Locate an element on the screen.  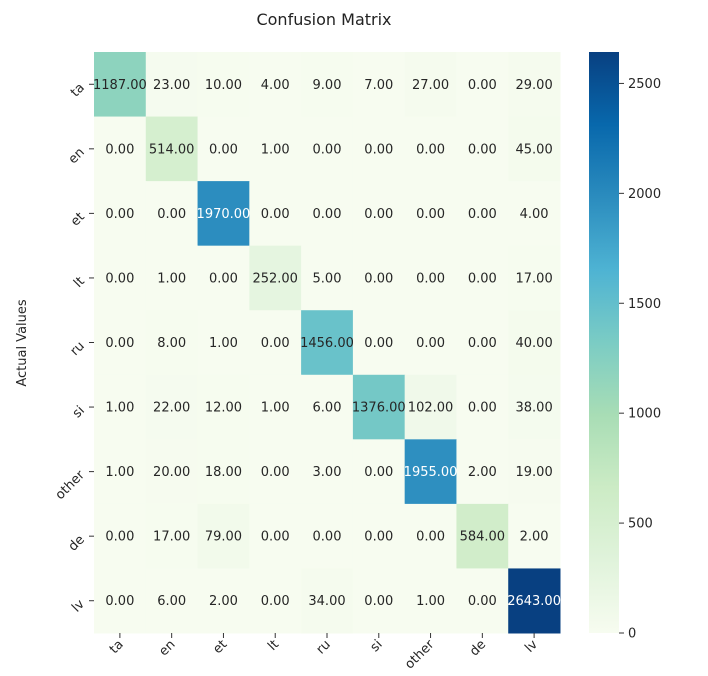
heatmap-cell-lv-other is located at coordinates (430, 601).